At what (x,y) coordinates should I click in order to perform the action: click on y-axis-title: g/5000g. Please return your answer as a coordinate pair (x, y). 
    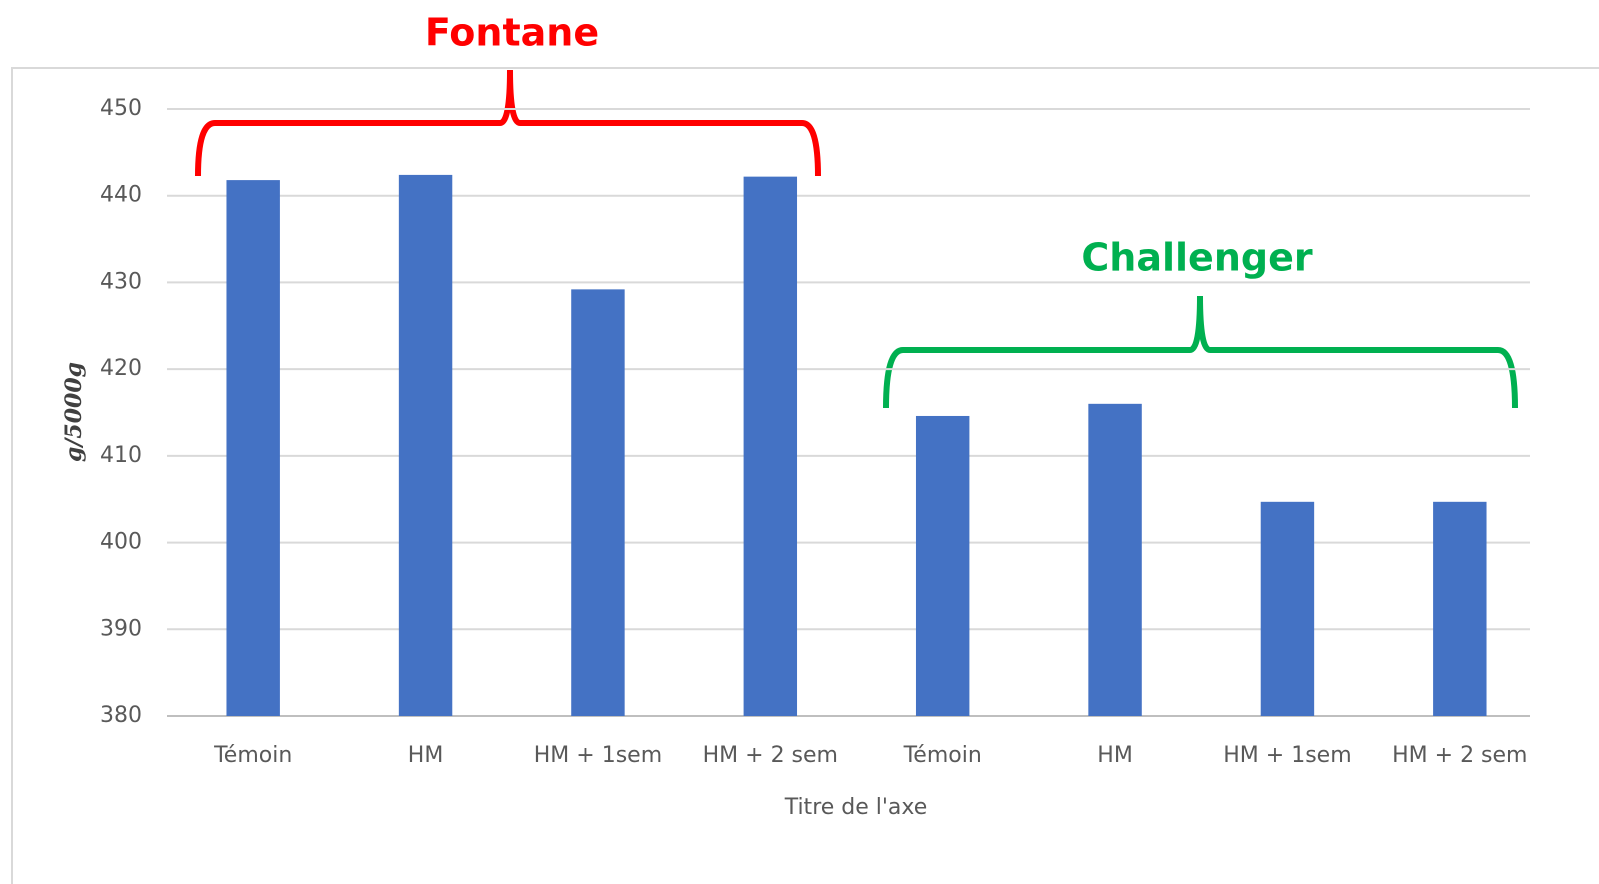
    Looking at the image, I should click on (74, 412).